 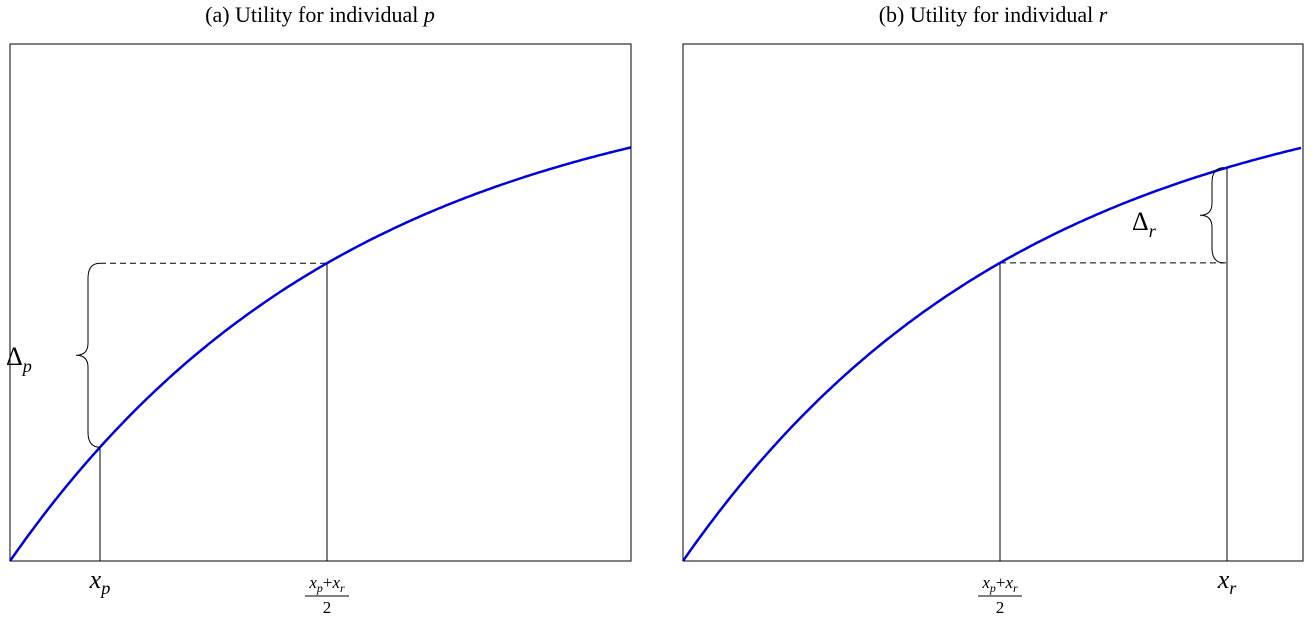 What do you see at coordinates (19, 359) in the screenshot?
I see `delta-label: Δp` at bounding box center [19, 359].